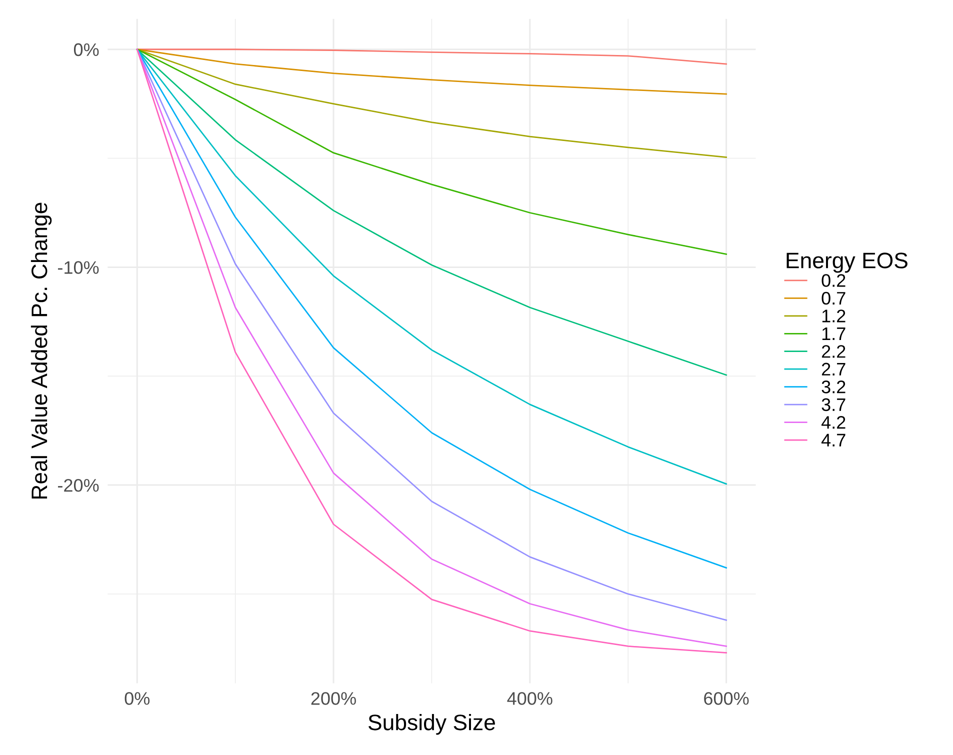 The height and width of the screenshot is (755, 953). What do you see at coordinates (834, 280) in the screenshot?
I see `legend-label: 0.2` at bounding box center [834, 280].